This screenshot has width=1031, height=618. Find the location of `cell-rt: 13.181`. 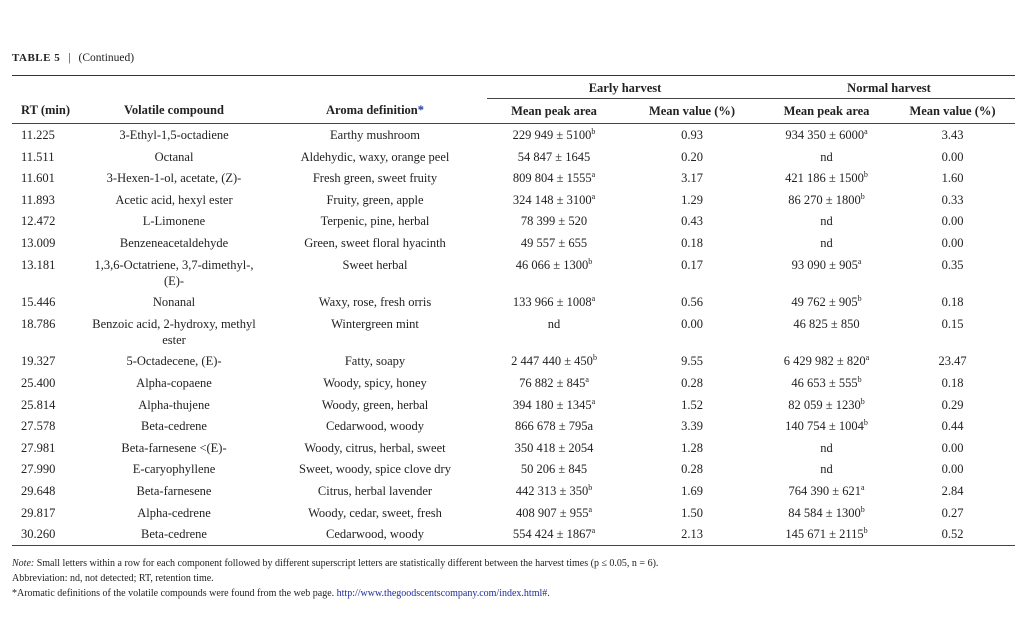

cell-rt: 13.181 is located at coordinates (48, 273).